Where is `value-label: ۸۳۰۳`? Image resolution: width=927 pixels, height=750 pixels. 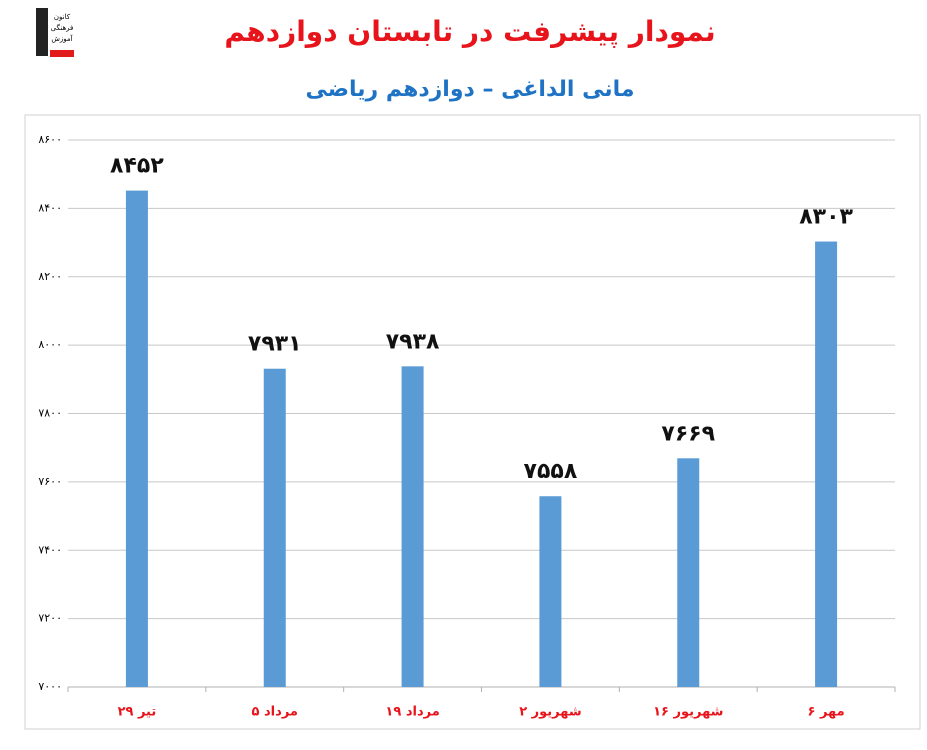
value-label: ۸۳۰۳ is located at coordinates (826, 217).